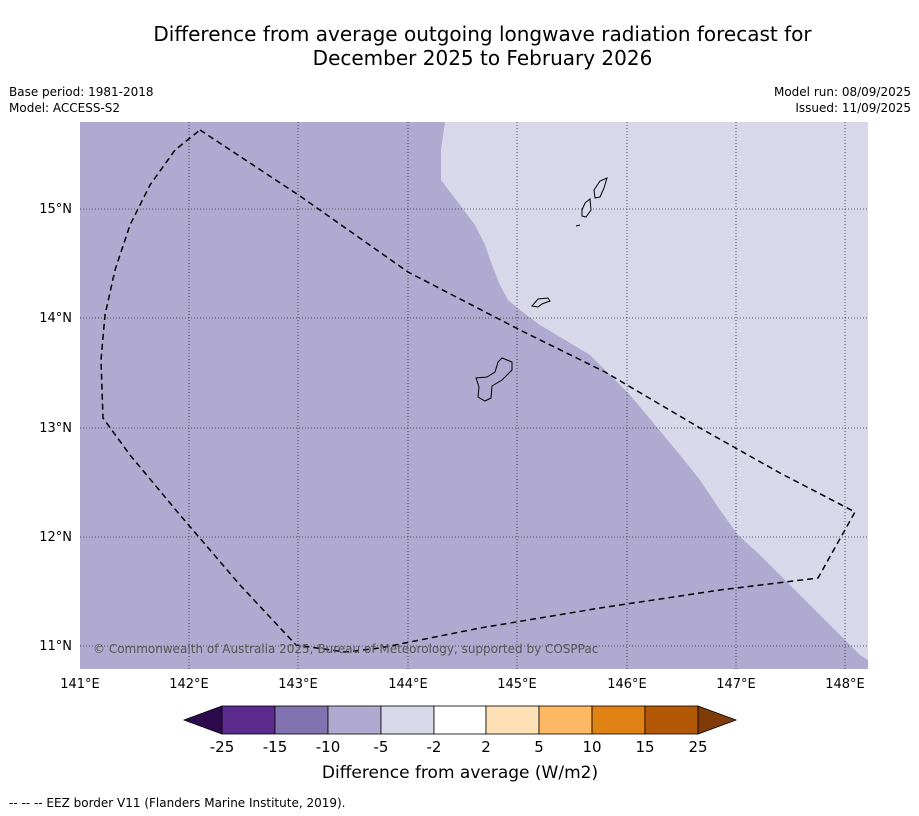  What do you see at coordinates (541, 289) in the screenshot?
I see `islands` at bounding box center [541, 289].